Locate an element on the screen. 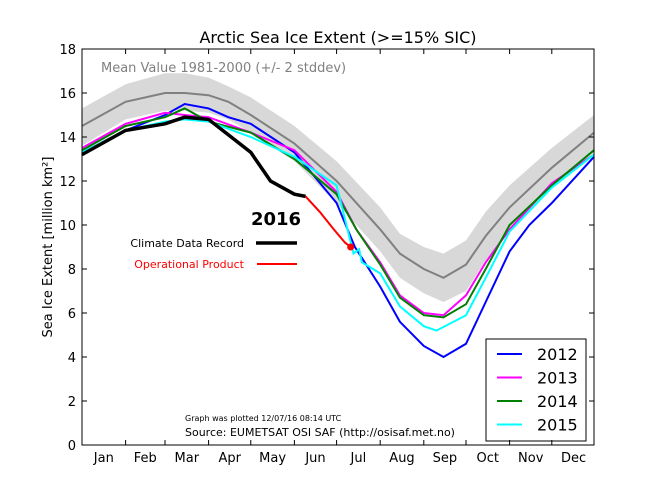 The width and height of the screenshot is (660, 499). chart-title: Arctic Sea Ice Extent (>=15% SIC) is located at coordinates (337, 37).